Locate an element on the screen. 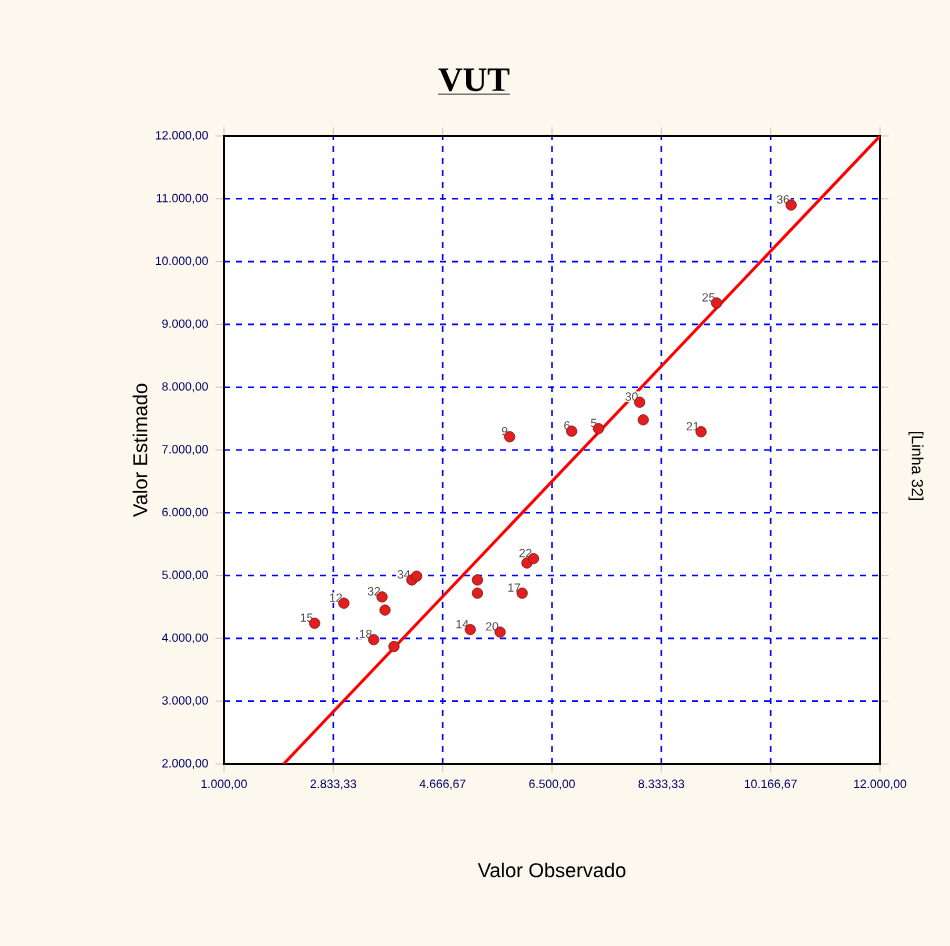 The height and width of the screenshot is (946, 950). text: [Linha 32] is located at coordinates (916, 465).